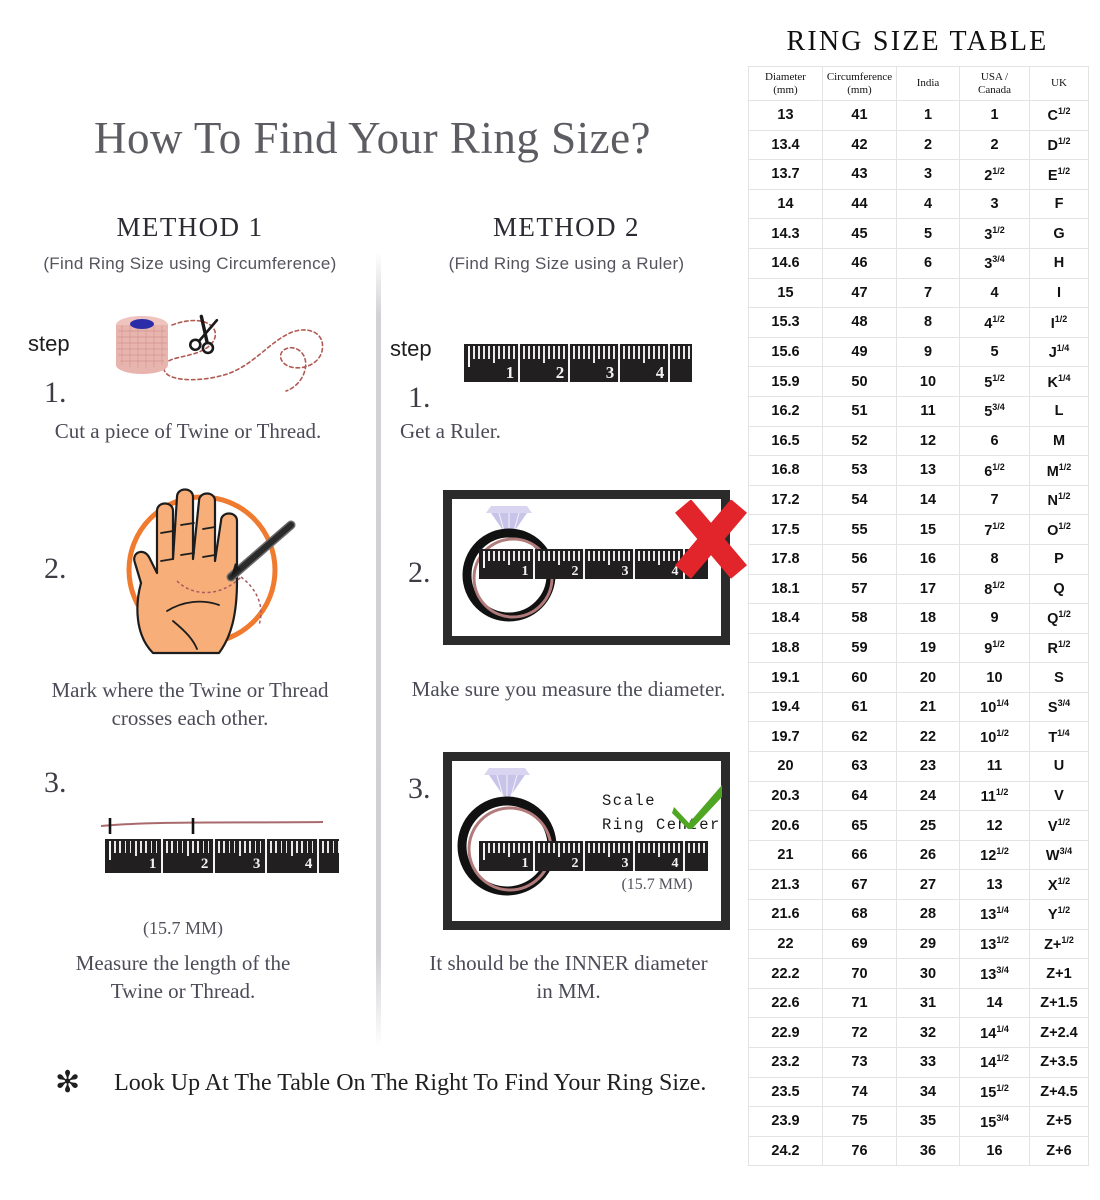 This screenshot has height=1200, width=1100. Describe the element at coordinates (1059, 470) in the screenshot. I see `table-cell: M1/2` at that location.